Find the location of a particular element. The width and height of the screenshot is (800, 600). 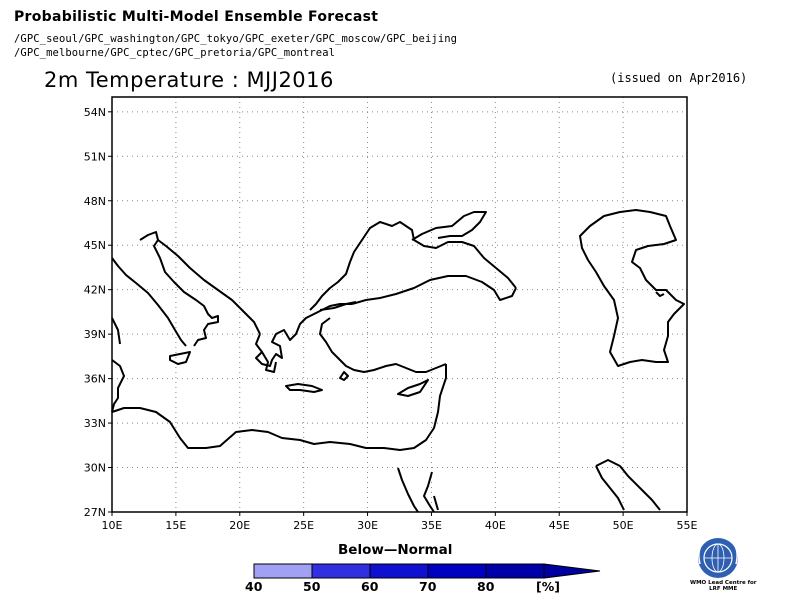

tick-label-lon-55E: 55E is located at coordinates (687, 525).